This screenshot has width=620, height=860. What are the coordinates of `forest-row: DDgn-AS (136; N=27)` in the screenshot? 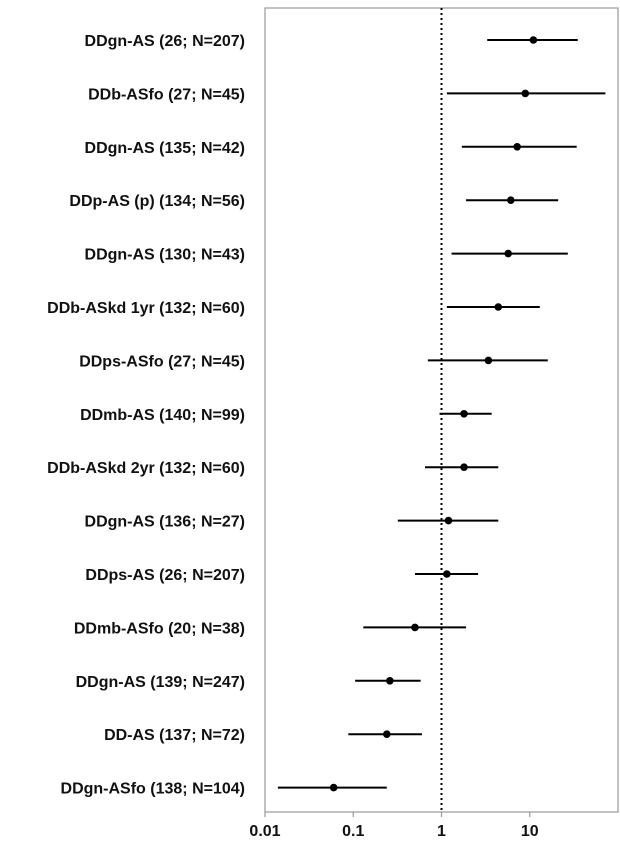 It's located at (292, 522).